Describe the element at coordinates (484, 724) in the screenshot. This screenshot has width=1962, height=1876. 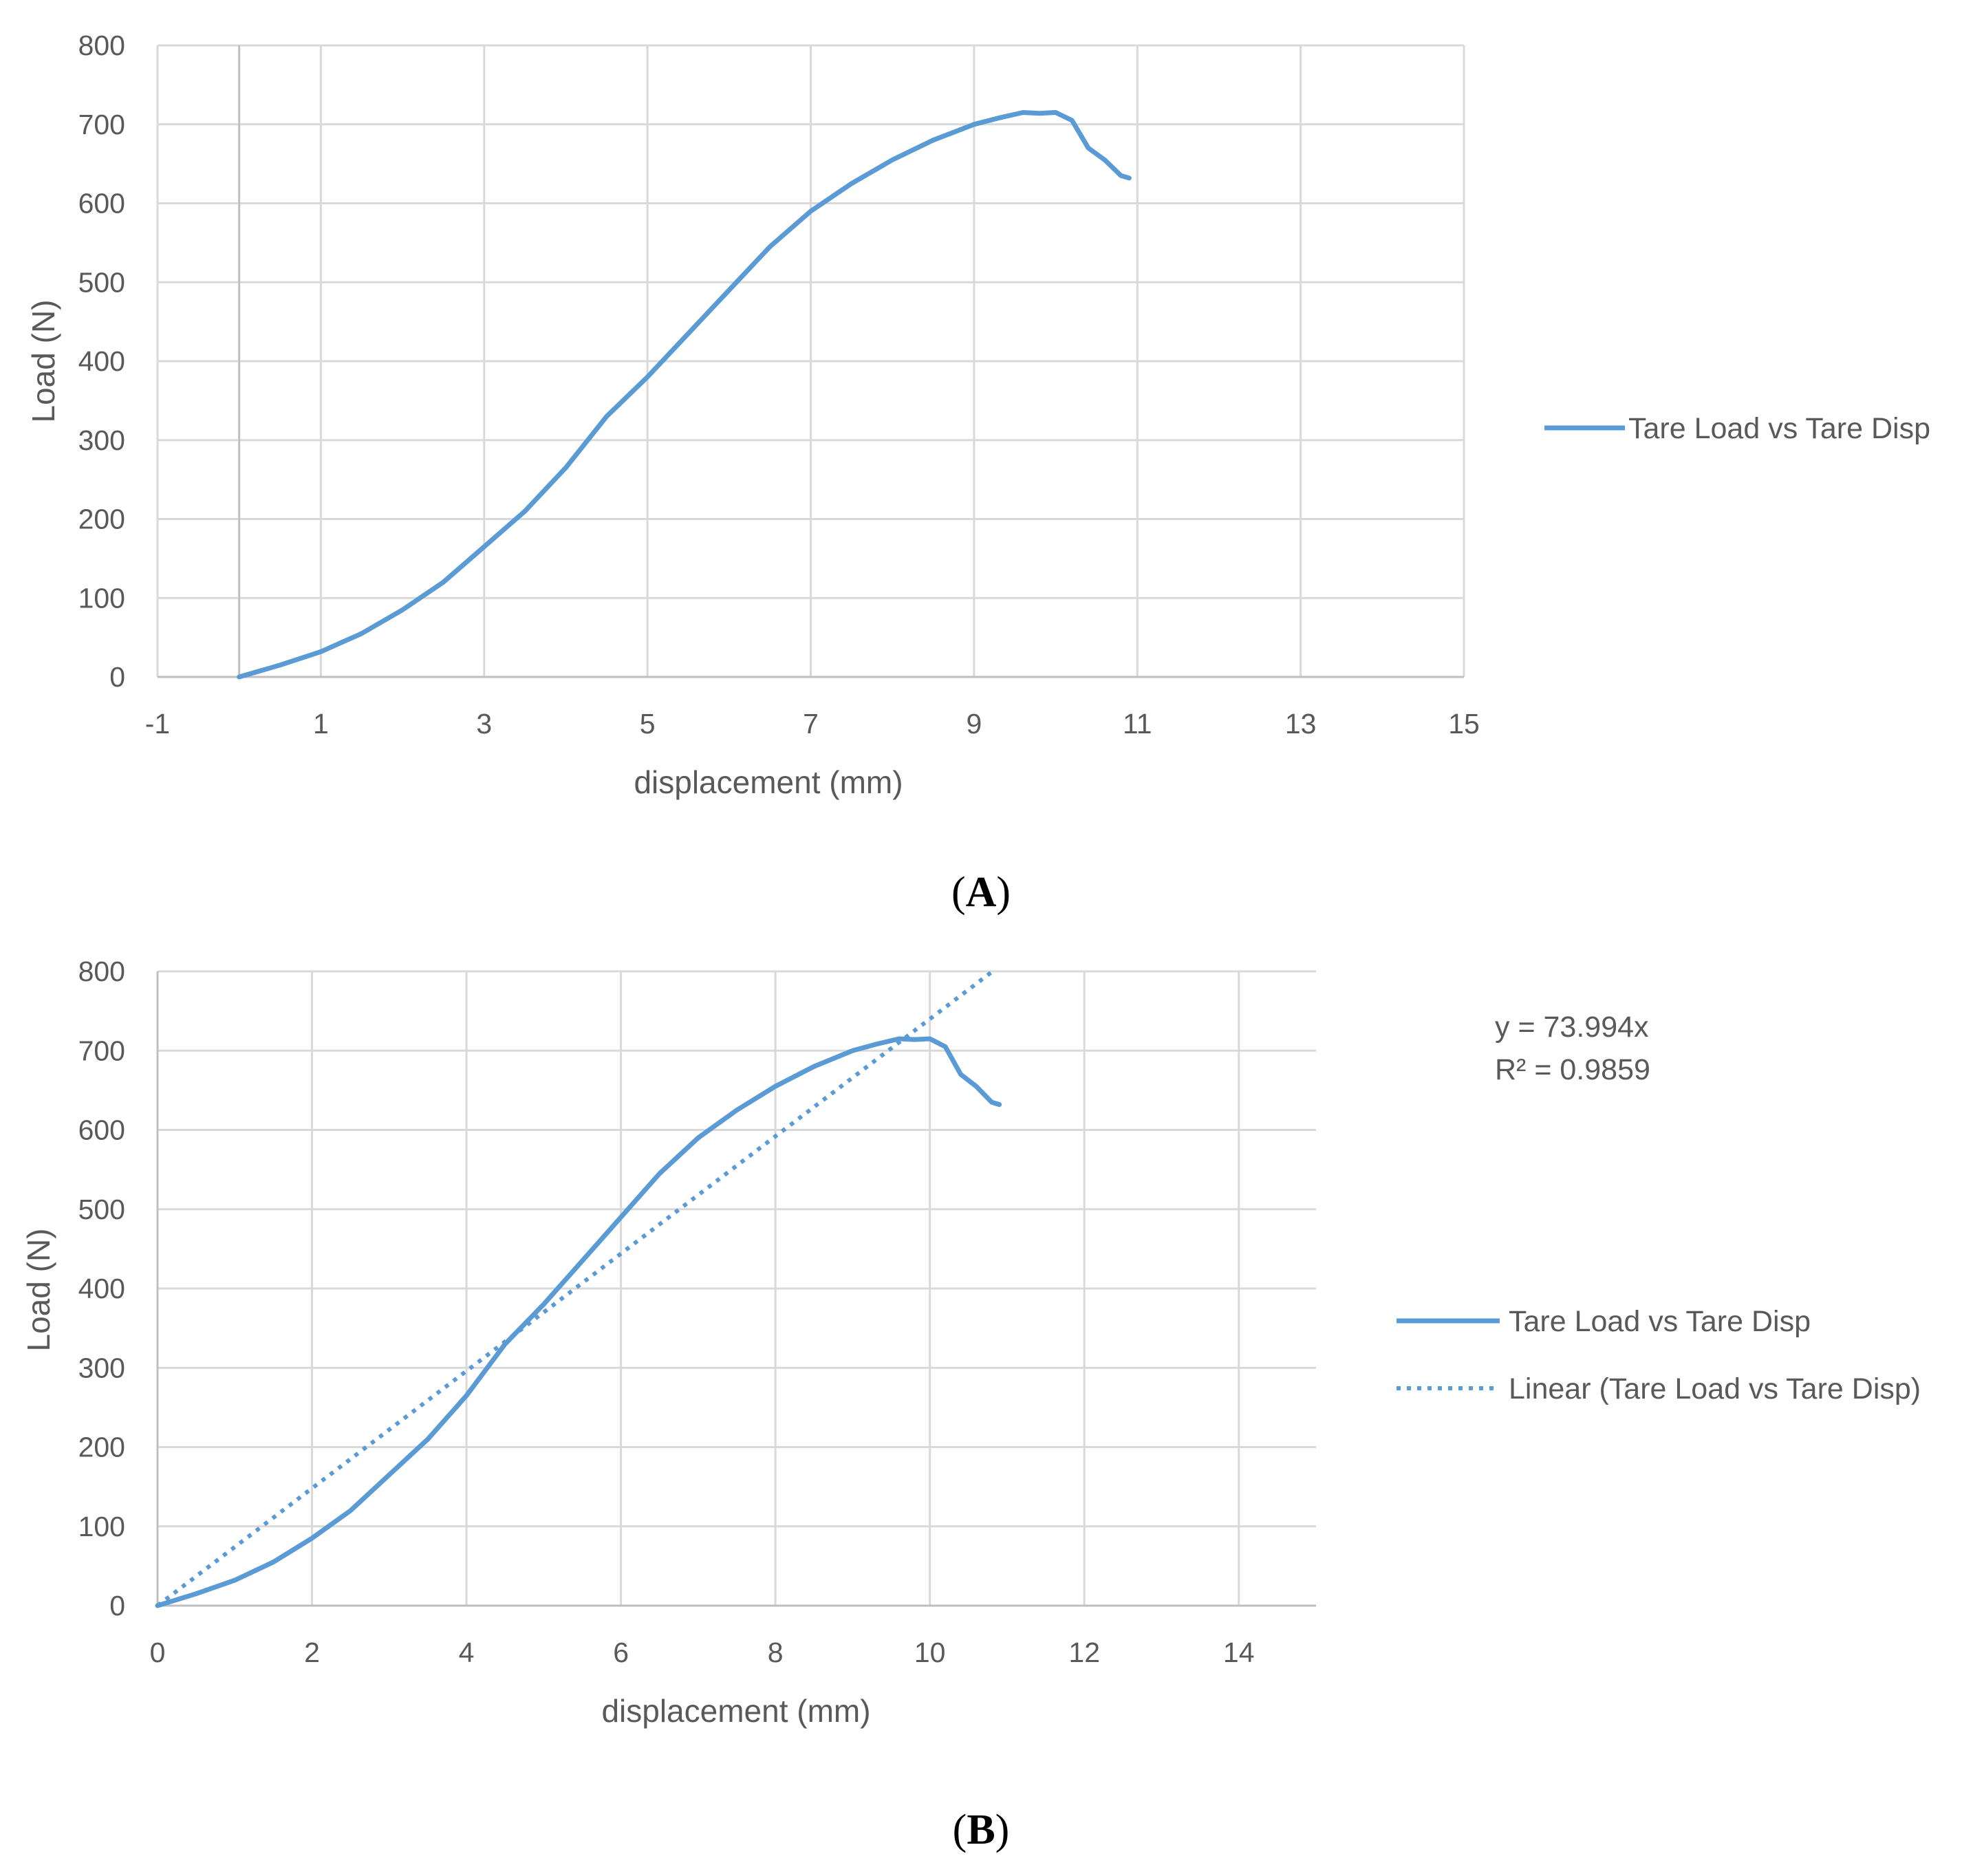
I see `chart-a-x-tick-label: 3` at that location.